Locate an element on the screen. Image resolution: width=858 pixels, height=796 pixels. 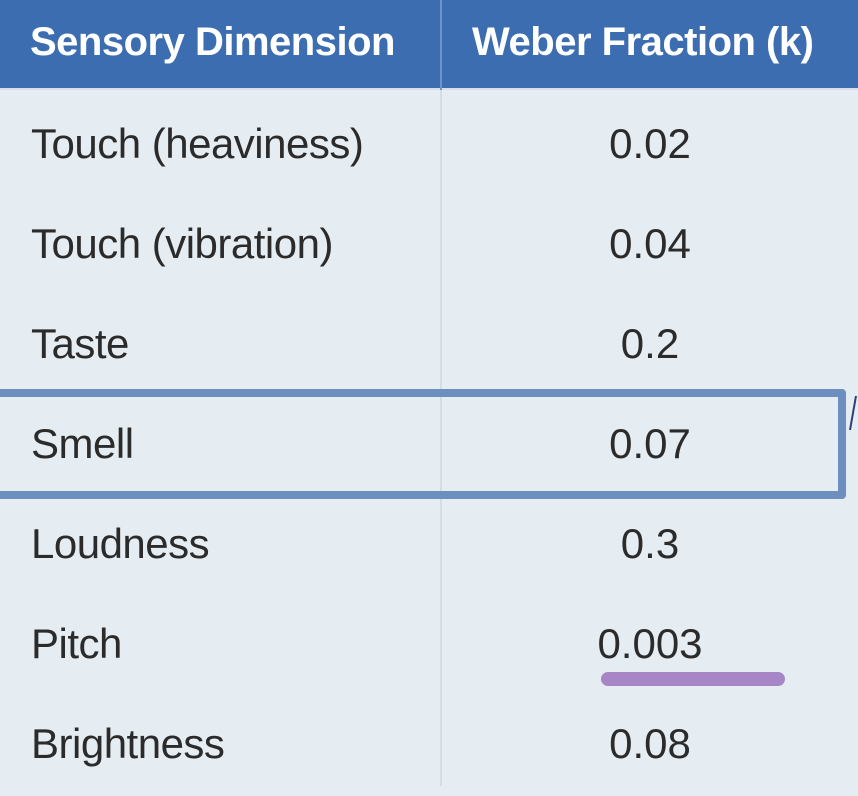
row-dimension: Loudness is located at coordinates (120, 543).